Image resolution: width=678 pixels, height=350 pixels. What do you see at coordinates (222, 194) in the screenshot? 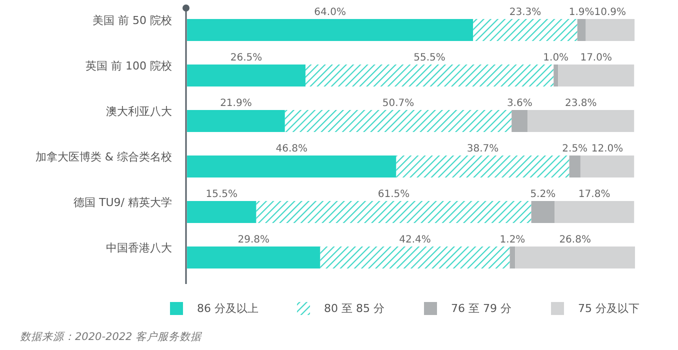
I see `data-label: 15.5%` at bounding box center [222, 194].